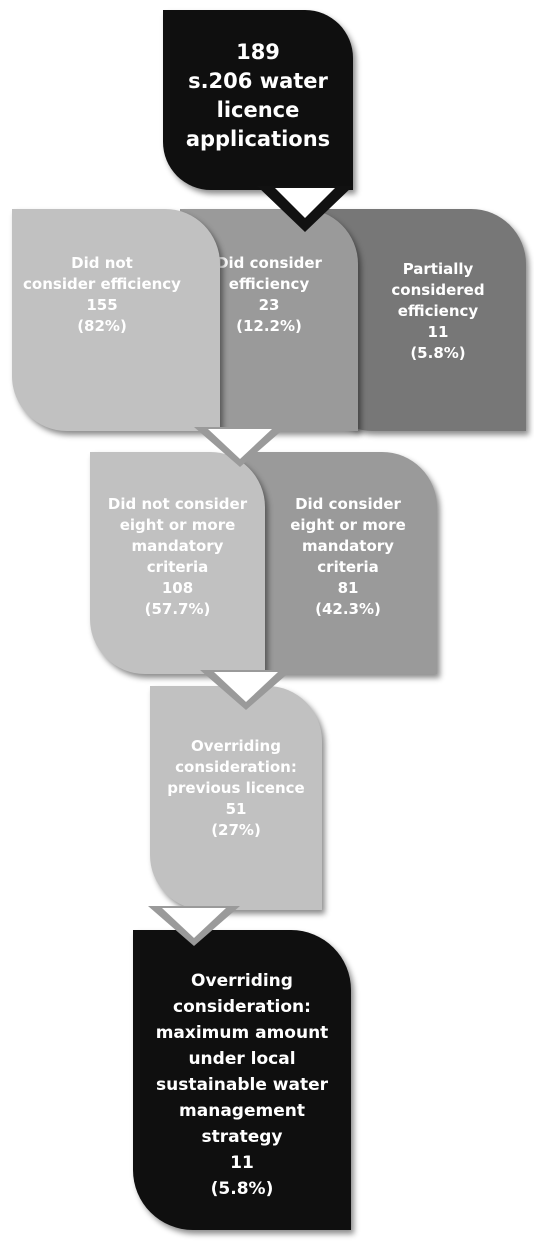 This screenshot has width=534, height=1241. What do you see at coordinates (242, 1137) in the screenshot?
I see `node-label-line: strategy` at bounding box center [242, 1137].